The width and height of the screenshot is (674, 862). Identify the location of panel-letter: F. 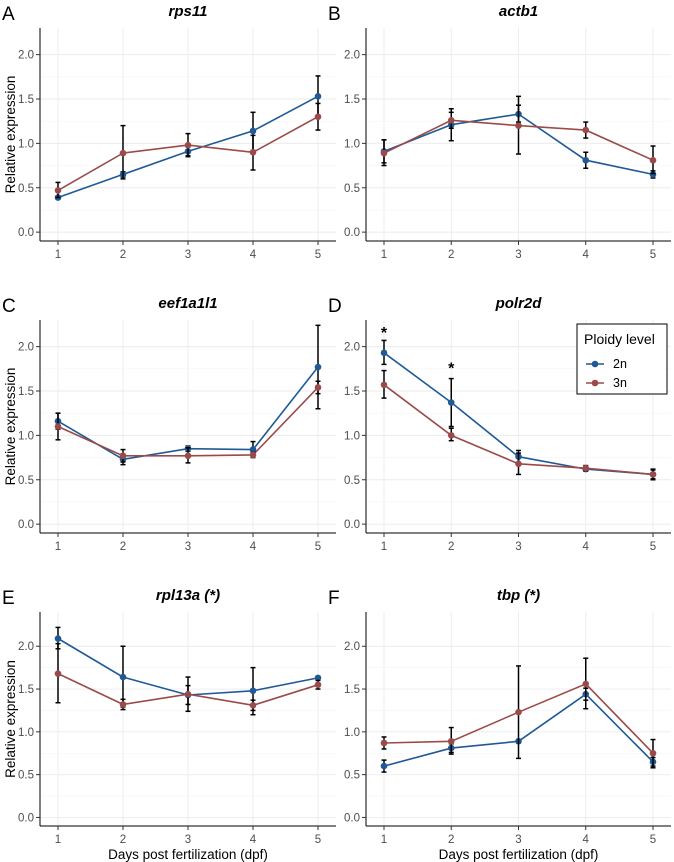
(334, 598).